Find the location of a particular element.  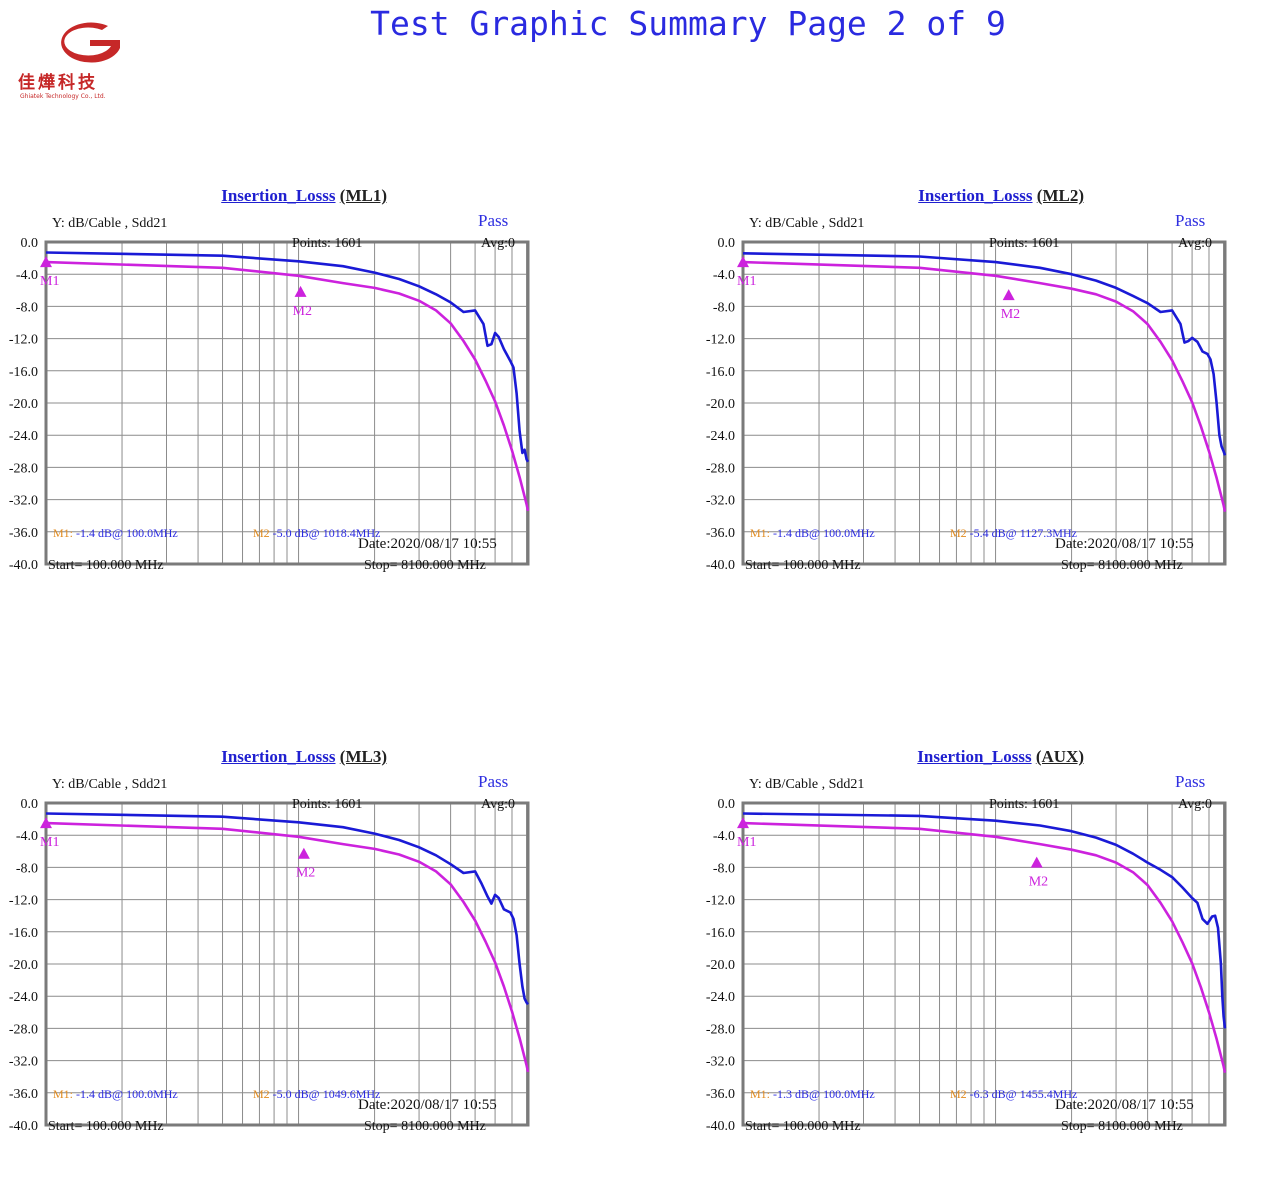

date-label: Date:2020/08/17 10:55 is located at coordinates (427, 544).